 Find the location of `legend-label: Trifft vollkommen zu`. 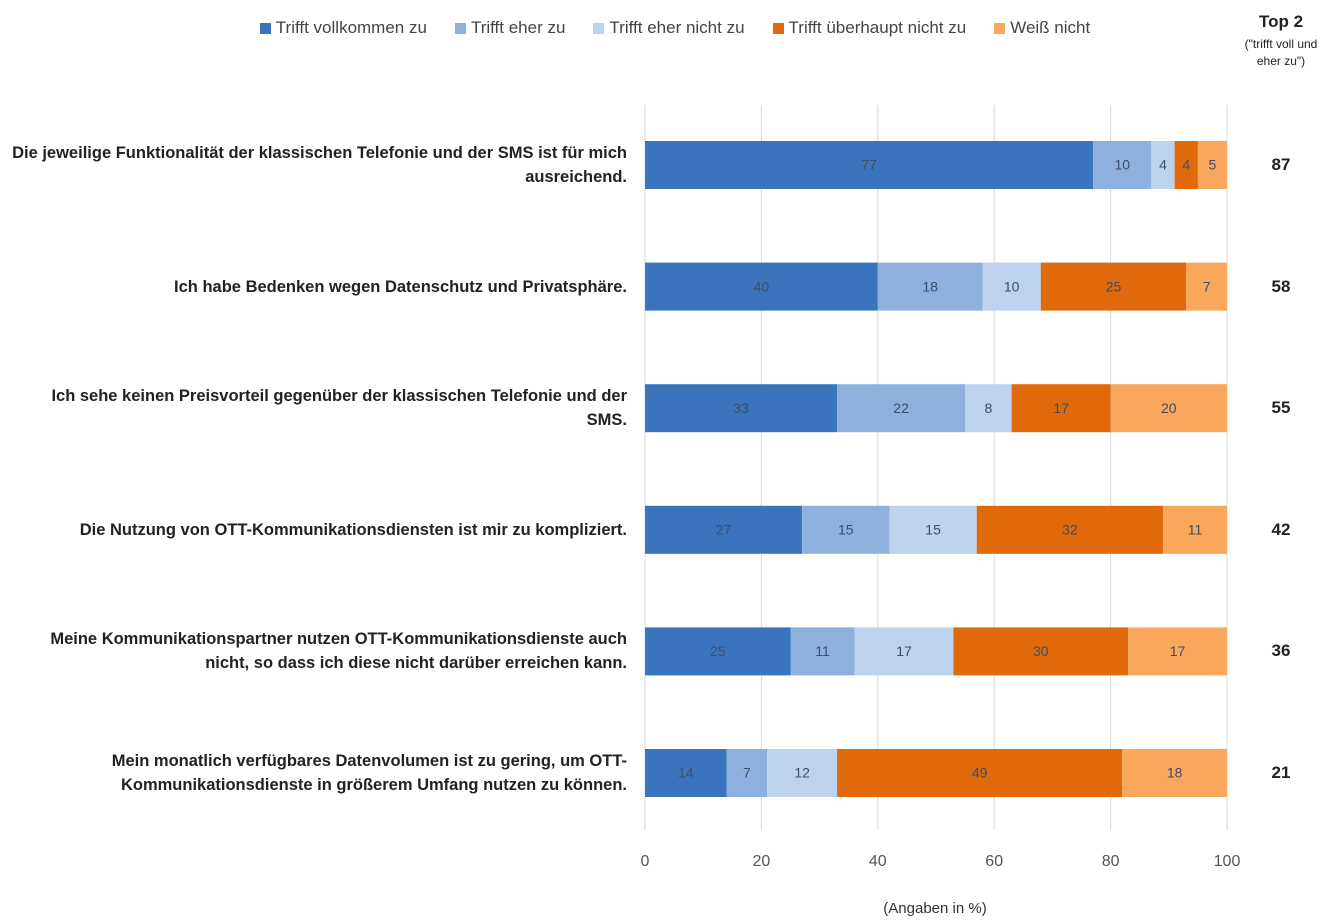

legend-label: Trifft vollkommen zu is located at coordinates (351, 27).